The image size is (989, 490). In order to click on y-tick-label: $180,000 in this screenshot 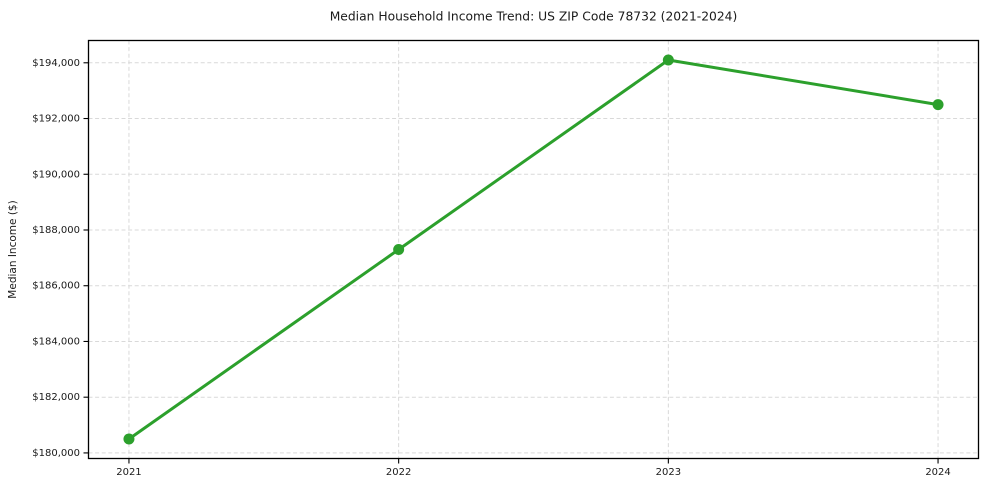, I will do `click(56, 453)`.